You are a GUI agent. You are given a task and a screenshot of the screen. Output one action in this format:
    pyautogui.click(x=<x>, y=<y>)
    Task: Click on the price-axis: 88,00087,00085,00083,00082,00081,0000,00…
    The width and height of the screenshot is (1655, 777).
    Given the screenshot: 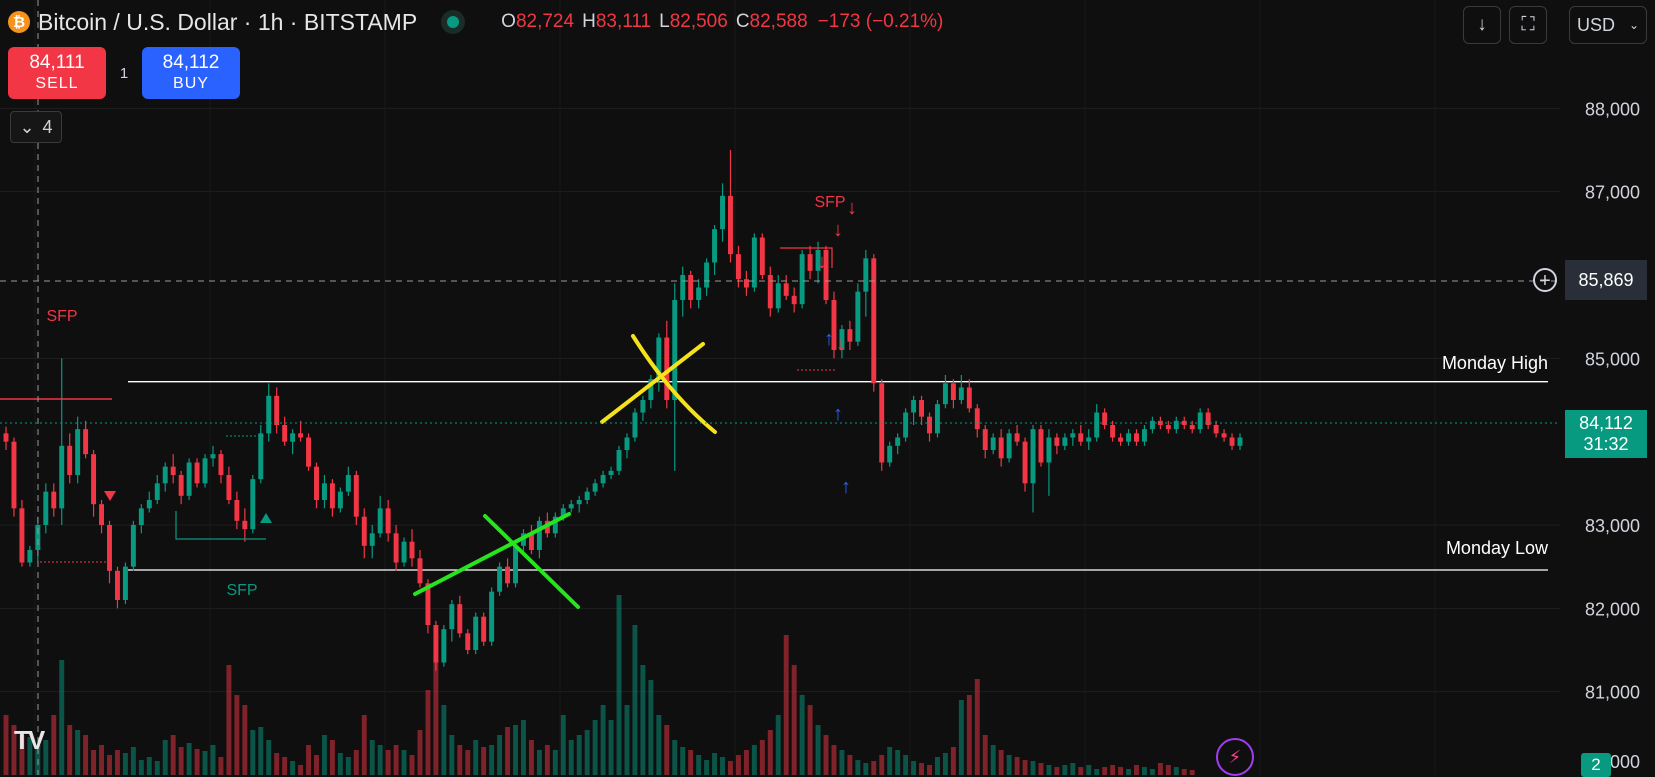 What is the action you would take?
    pyautogui.click(x=1607, y=387)
    